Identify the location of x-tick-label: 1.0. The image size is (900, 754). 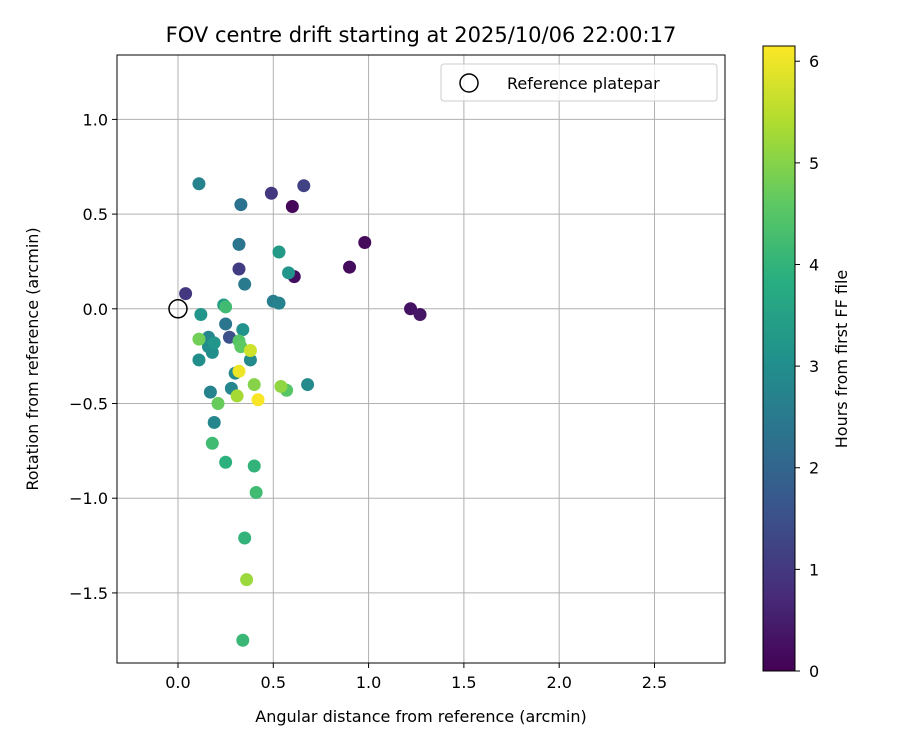
(368, 682).